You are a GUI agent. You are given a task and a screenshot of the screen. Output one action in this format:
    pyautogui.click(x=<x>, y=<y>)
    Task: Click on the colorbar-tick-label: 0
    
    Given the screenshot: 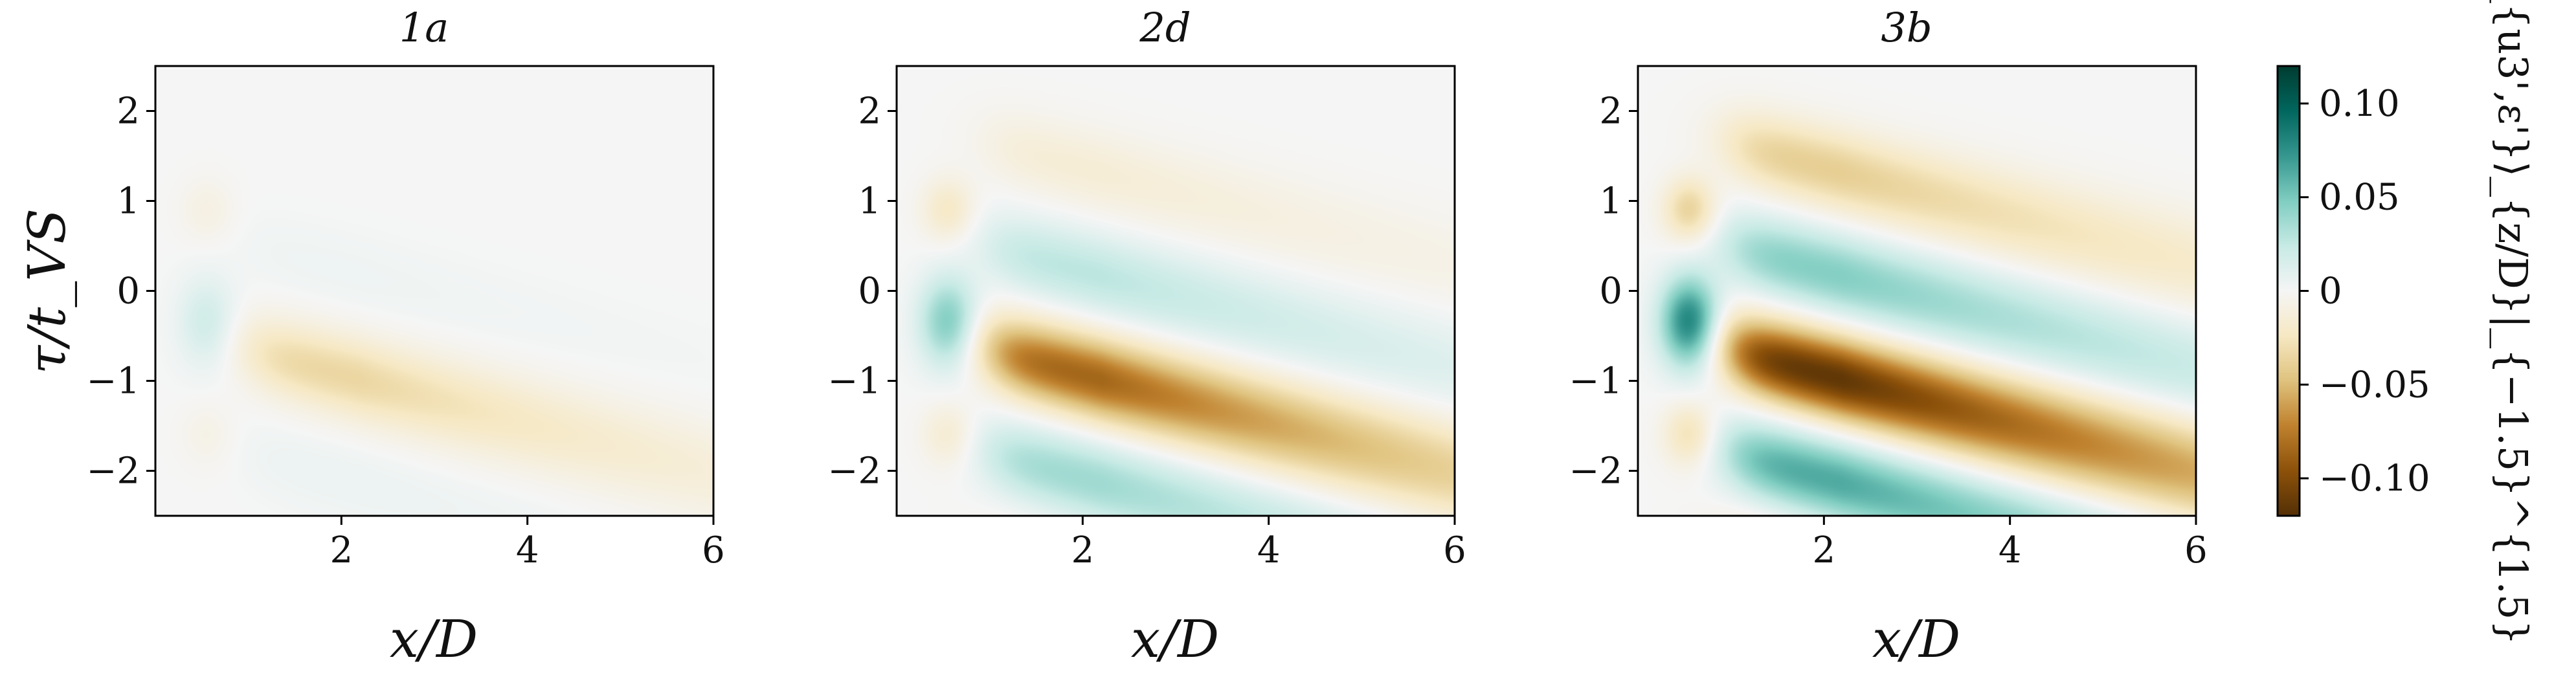 What is the action you would take?
    pyautogui.click(x=2331, y=292)
    